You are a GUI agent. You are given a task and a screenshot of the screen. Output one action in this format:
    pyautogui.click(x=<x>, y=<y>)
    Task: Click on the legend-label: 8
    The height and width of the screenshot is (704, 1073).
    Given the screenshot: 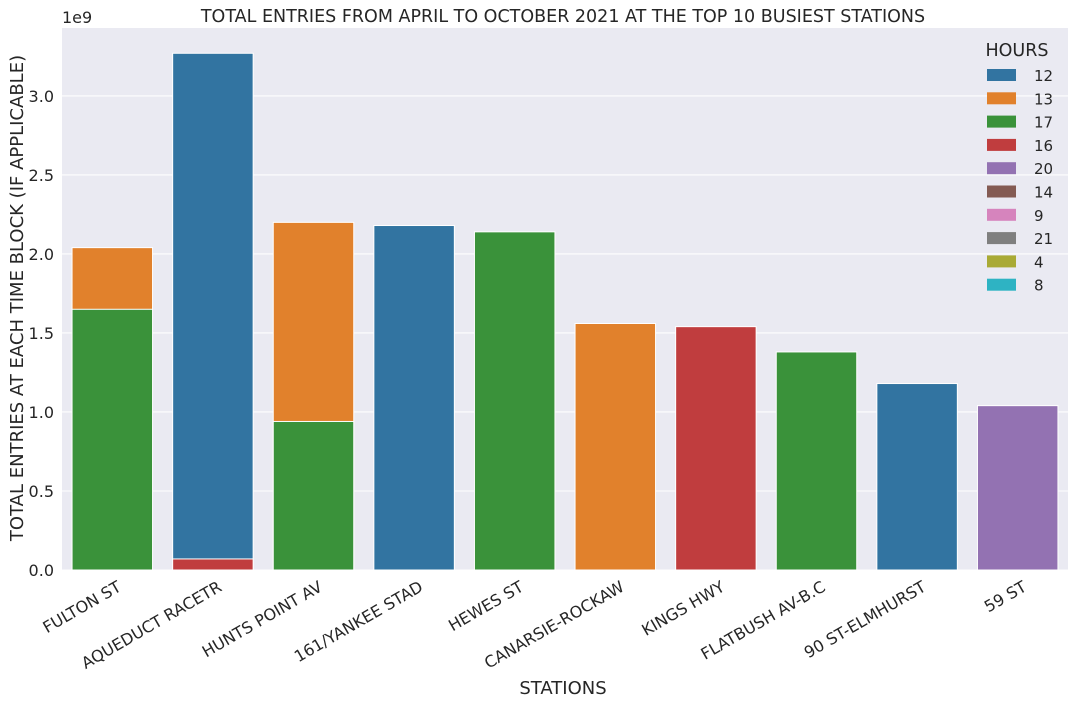 What is the action you would take?
    pyautogui.click(x=1039, y=286)
    